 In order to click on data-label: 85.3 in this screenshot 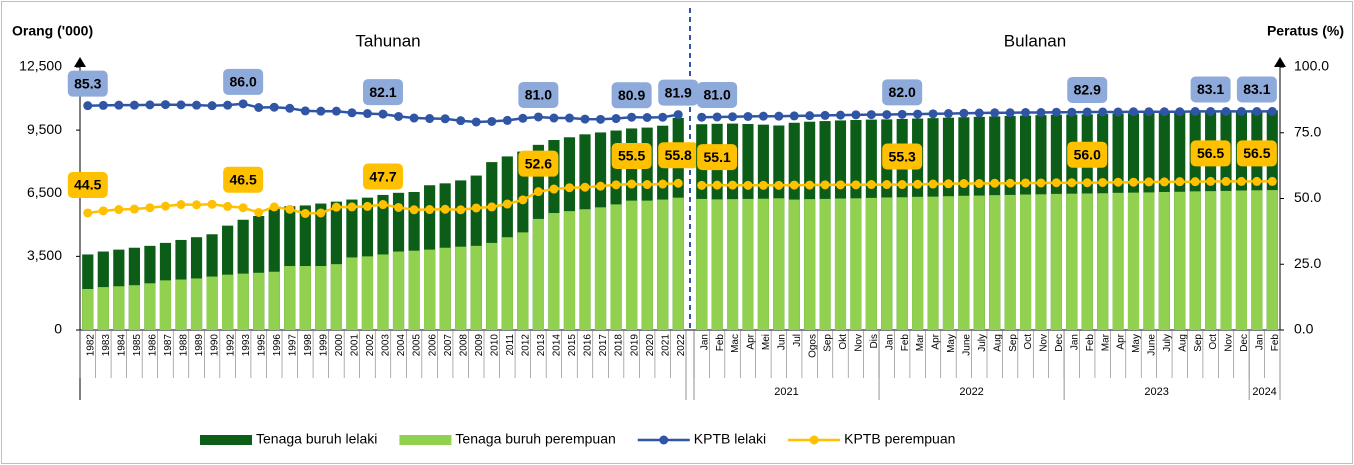, I will do `click(87, 83)`.